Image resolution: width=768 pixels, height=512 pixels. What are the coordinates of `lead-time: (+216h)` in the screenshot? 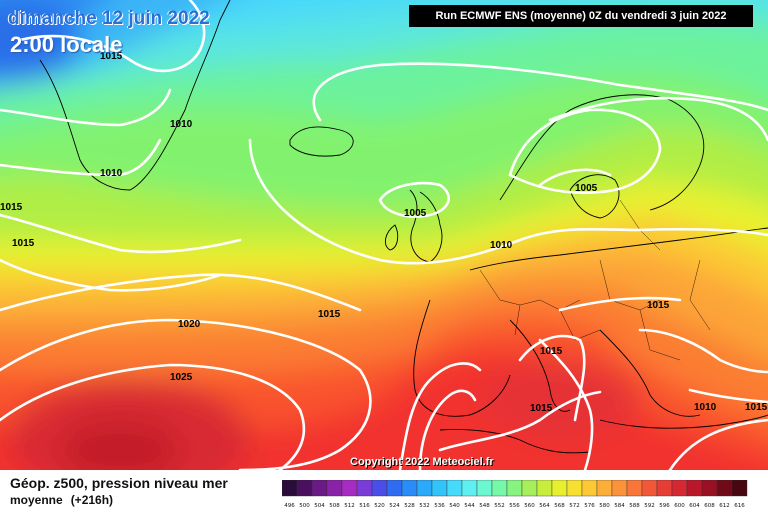 It's located at (92, 500).